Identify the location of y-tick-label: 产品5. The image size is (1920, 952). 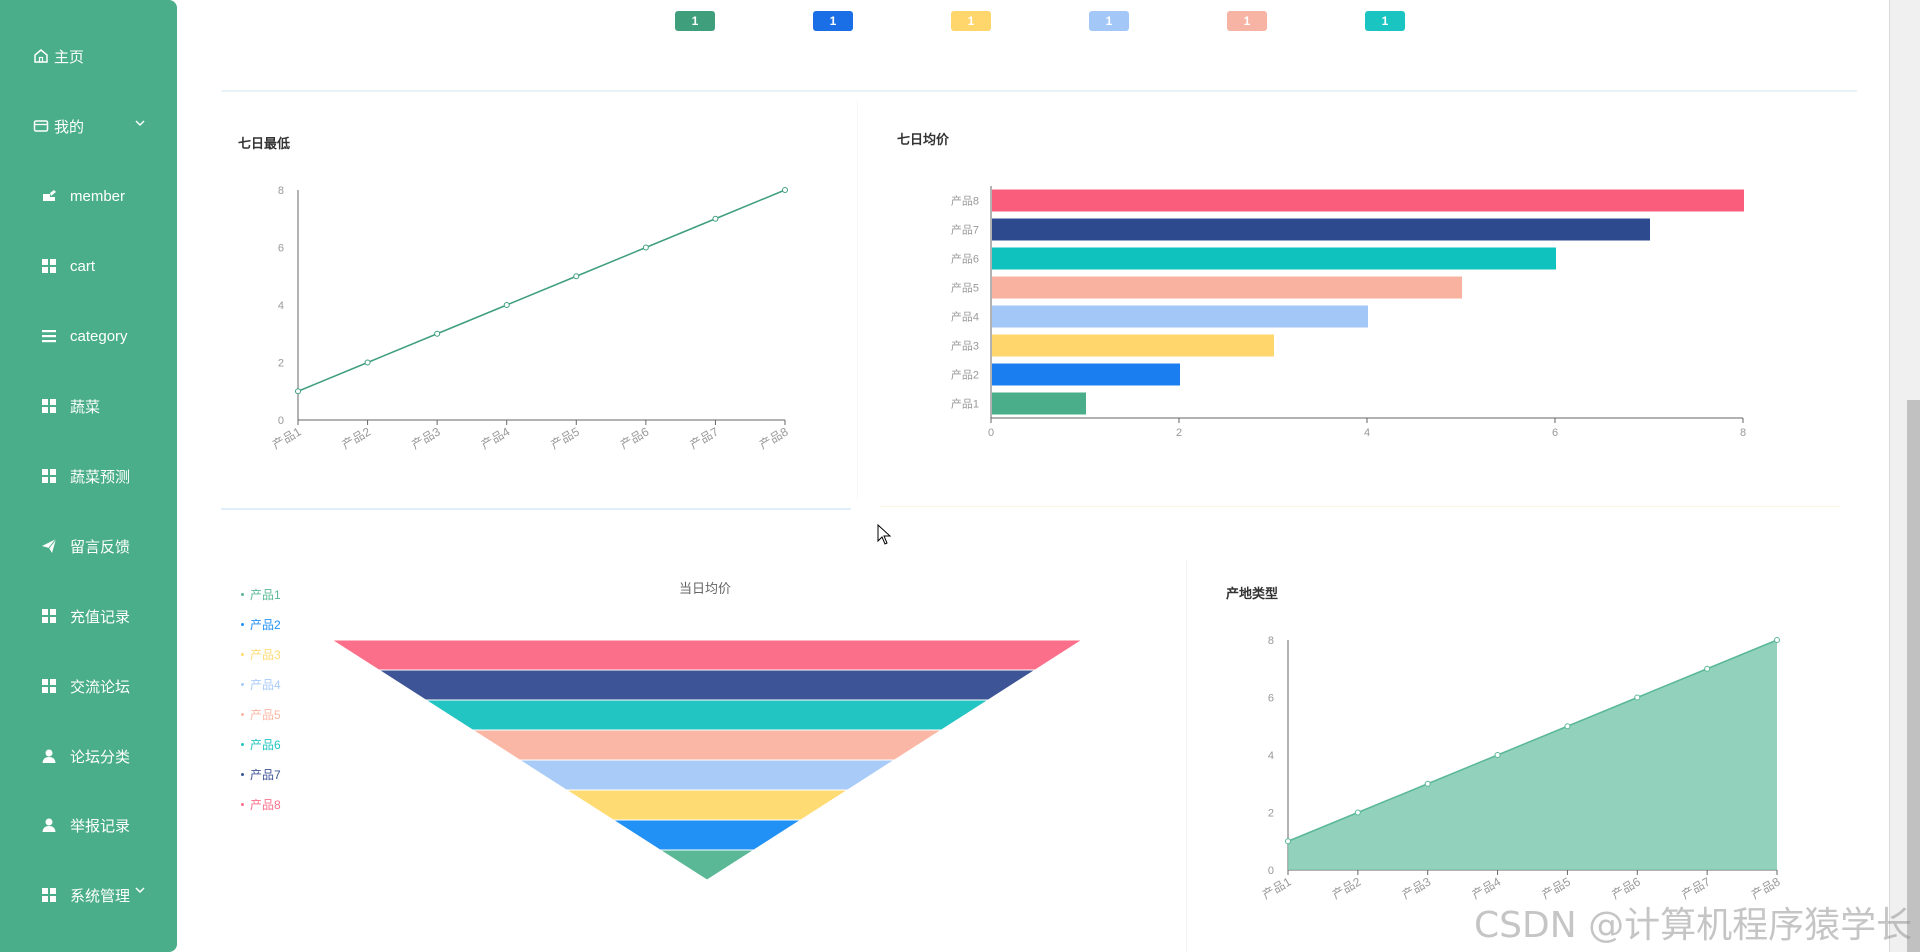
(965, 288).